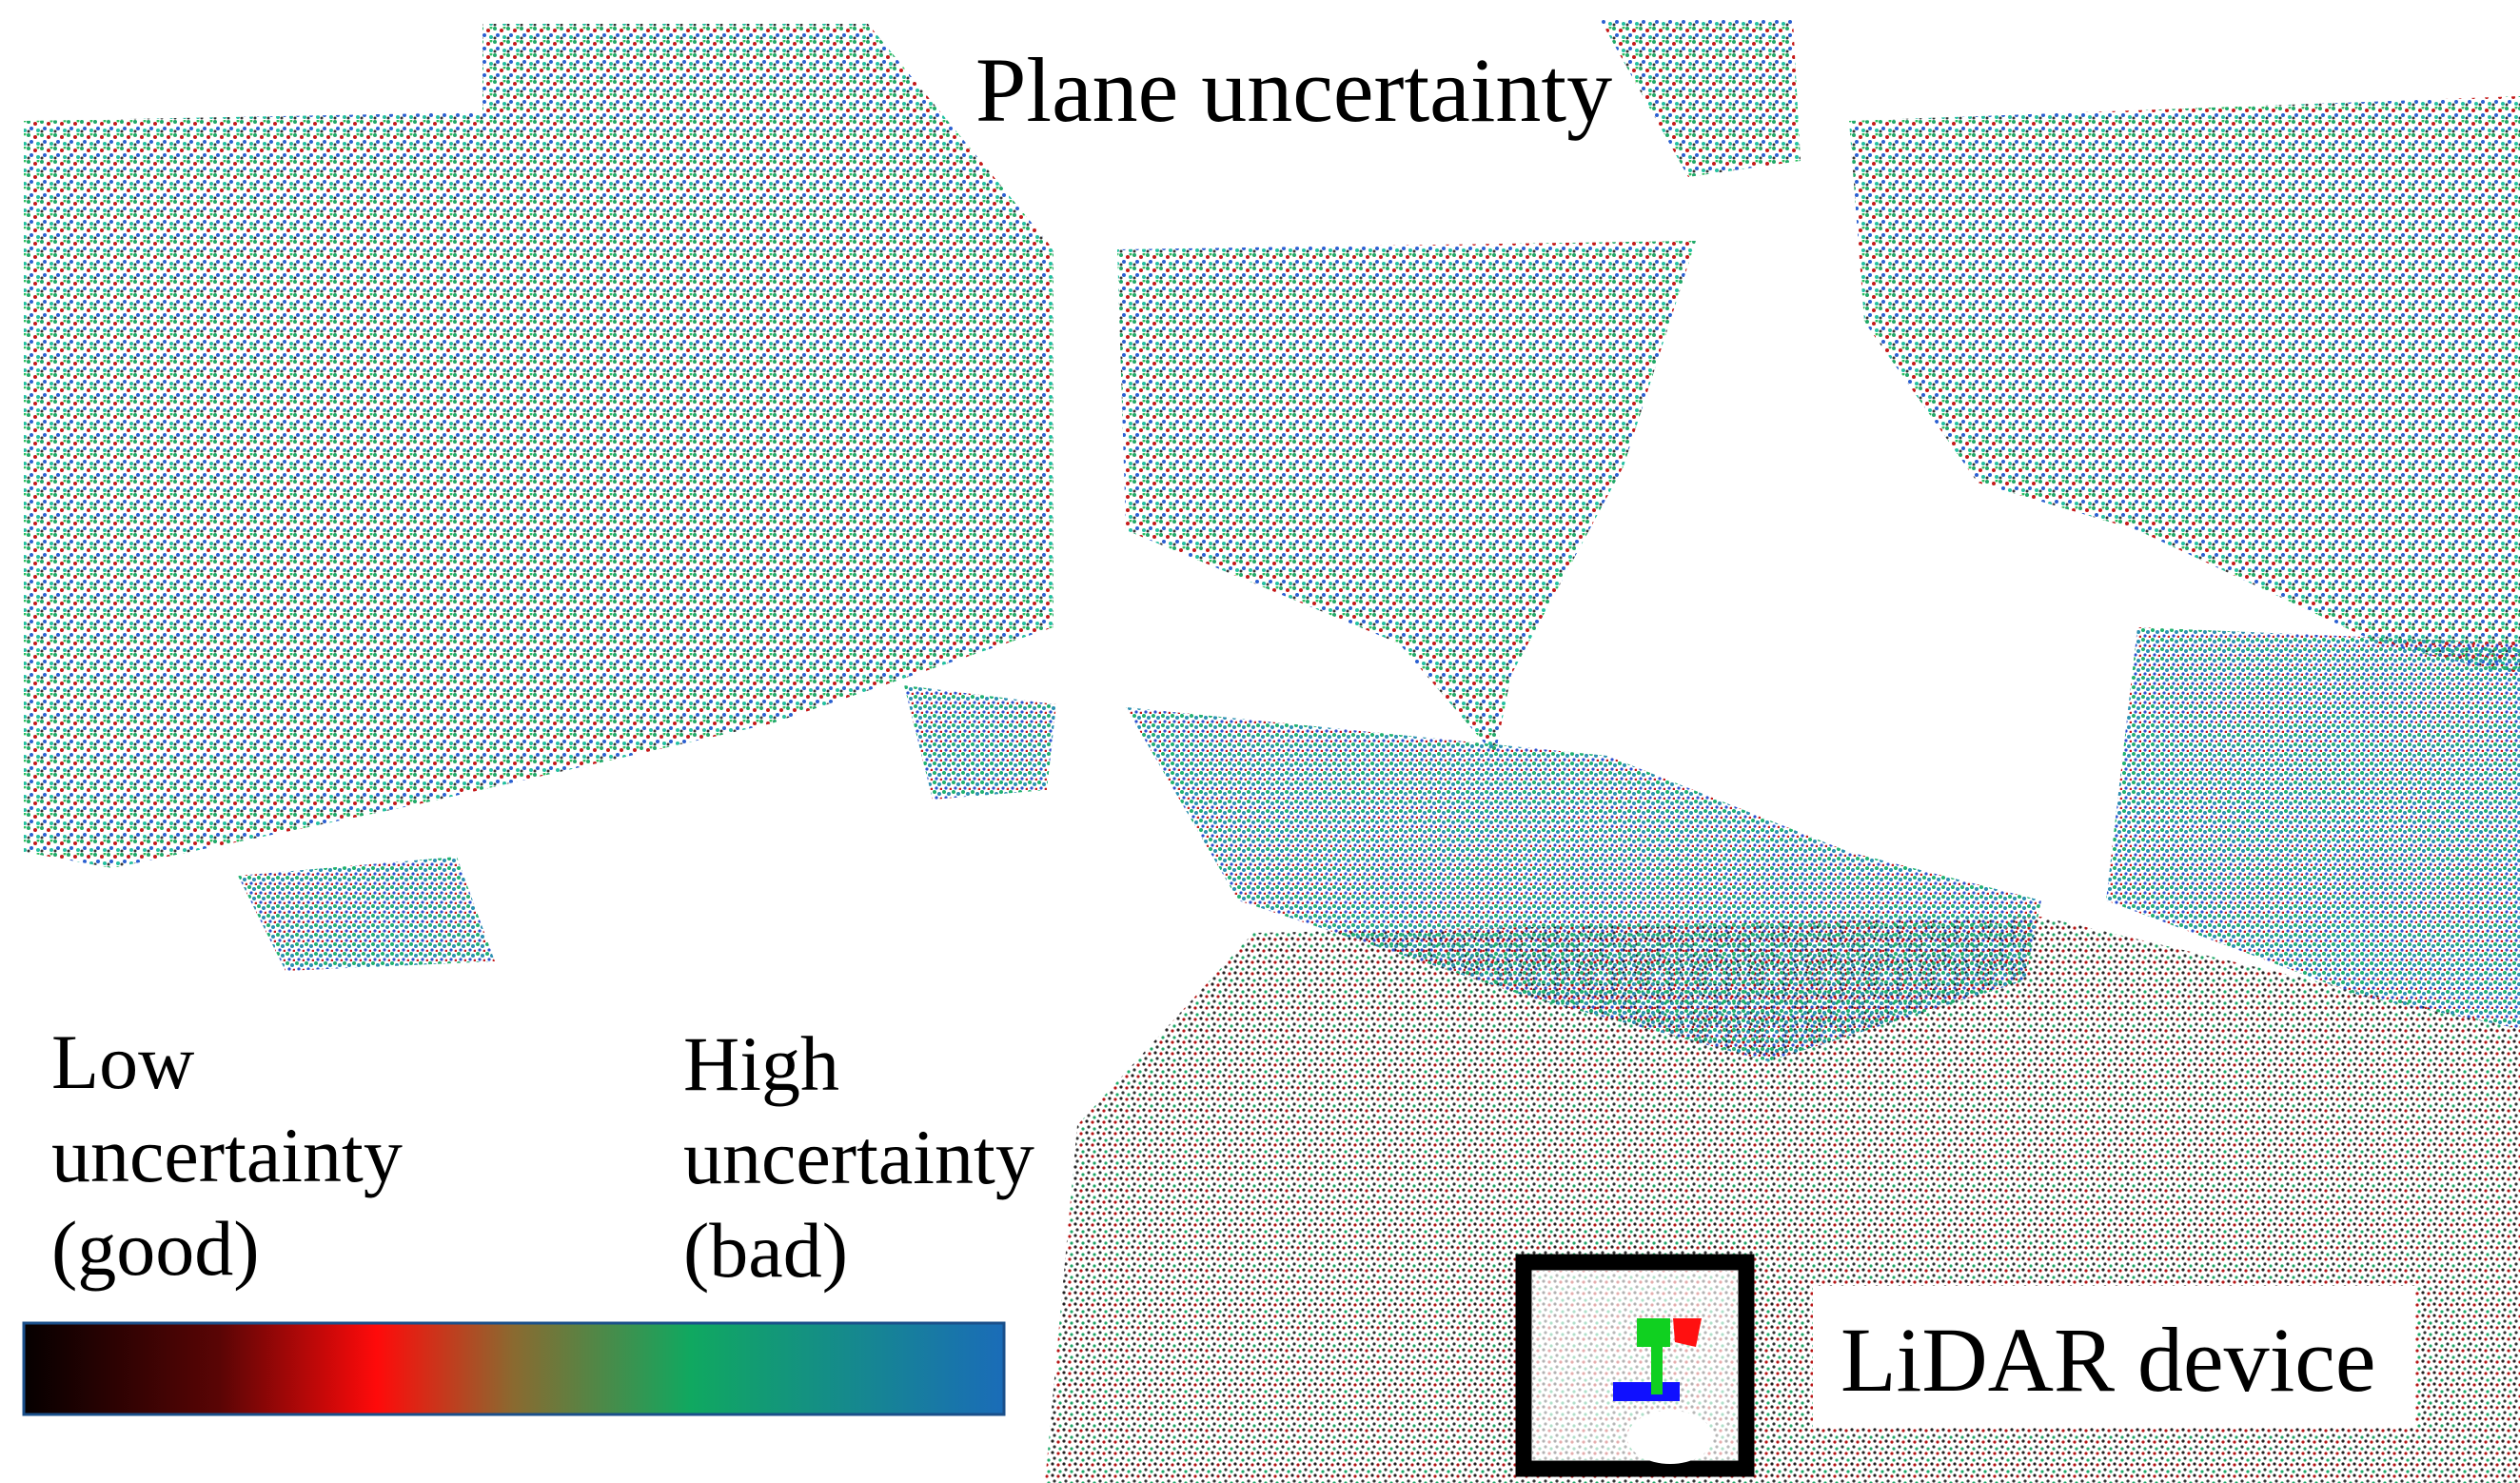 Image resolution: width=2520 pixels, height=1483 pixels. What do you see at coordinates (227, 1155) in the screenshot?
I see `low-label: uncertainty` at bounding box center [227, 1155].